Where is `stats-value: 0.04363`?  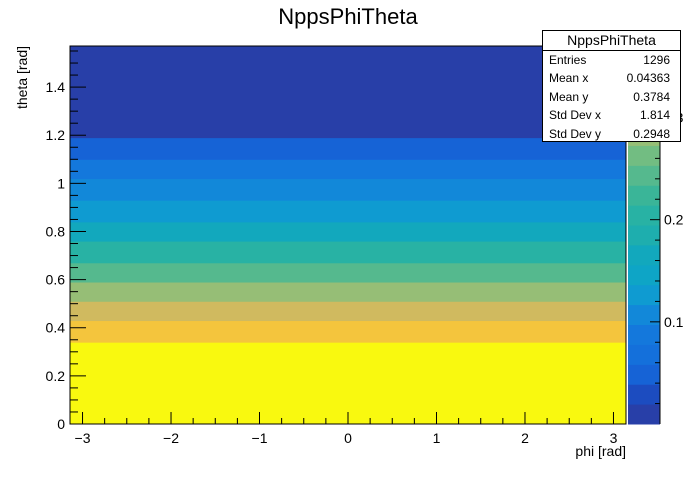
stats-value: 0.04363 is located at coordinates (648, 78).